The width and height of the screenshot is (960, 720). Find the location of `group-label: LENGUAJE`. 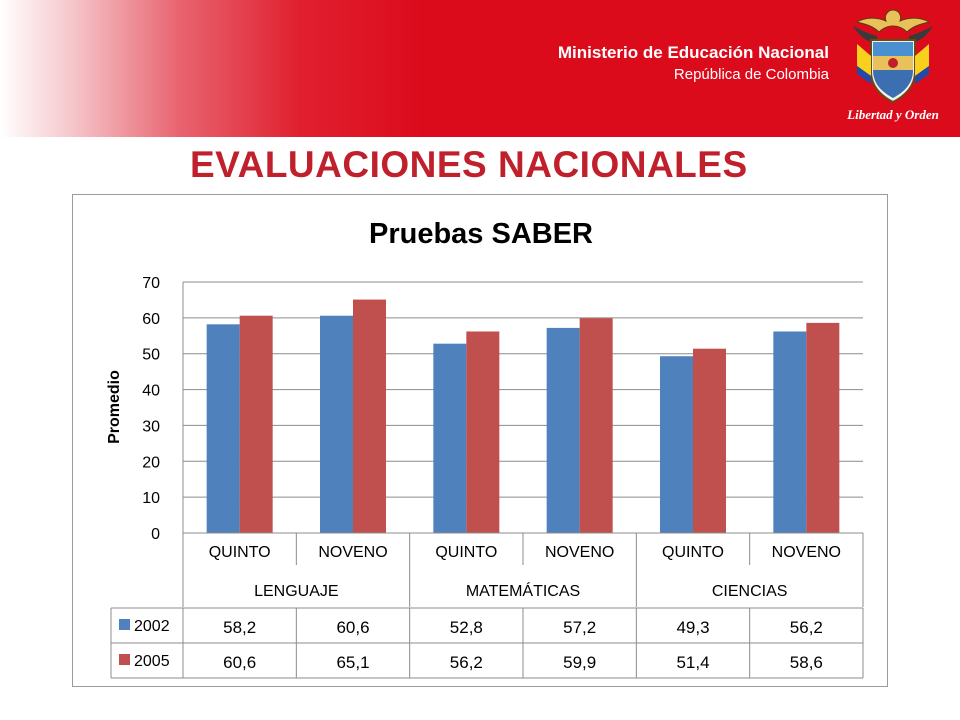

group-label: LENGUAJE is located at coordinates (296, 591).